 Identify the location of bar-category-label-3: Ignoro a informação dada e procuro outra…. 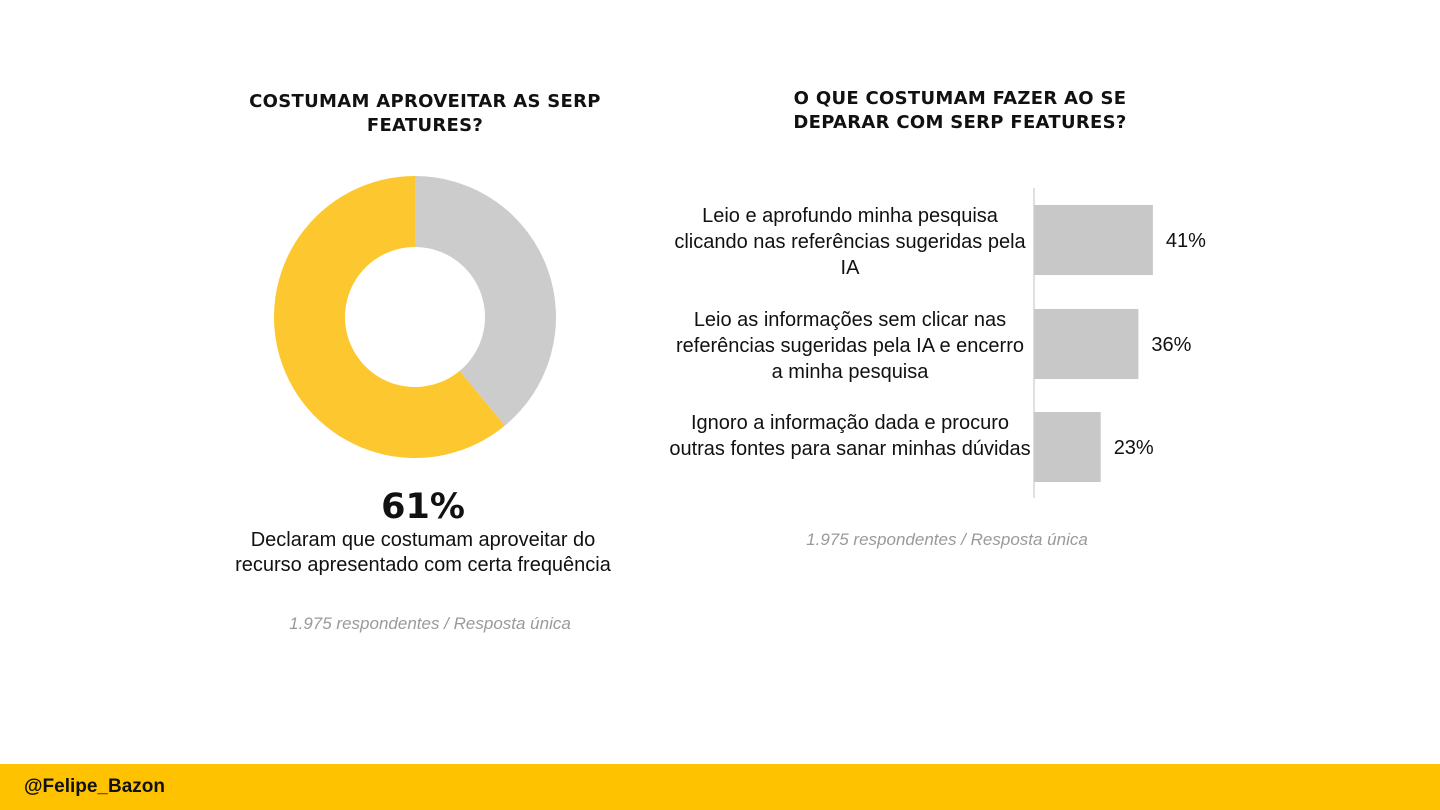
(850, 436).